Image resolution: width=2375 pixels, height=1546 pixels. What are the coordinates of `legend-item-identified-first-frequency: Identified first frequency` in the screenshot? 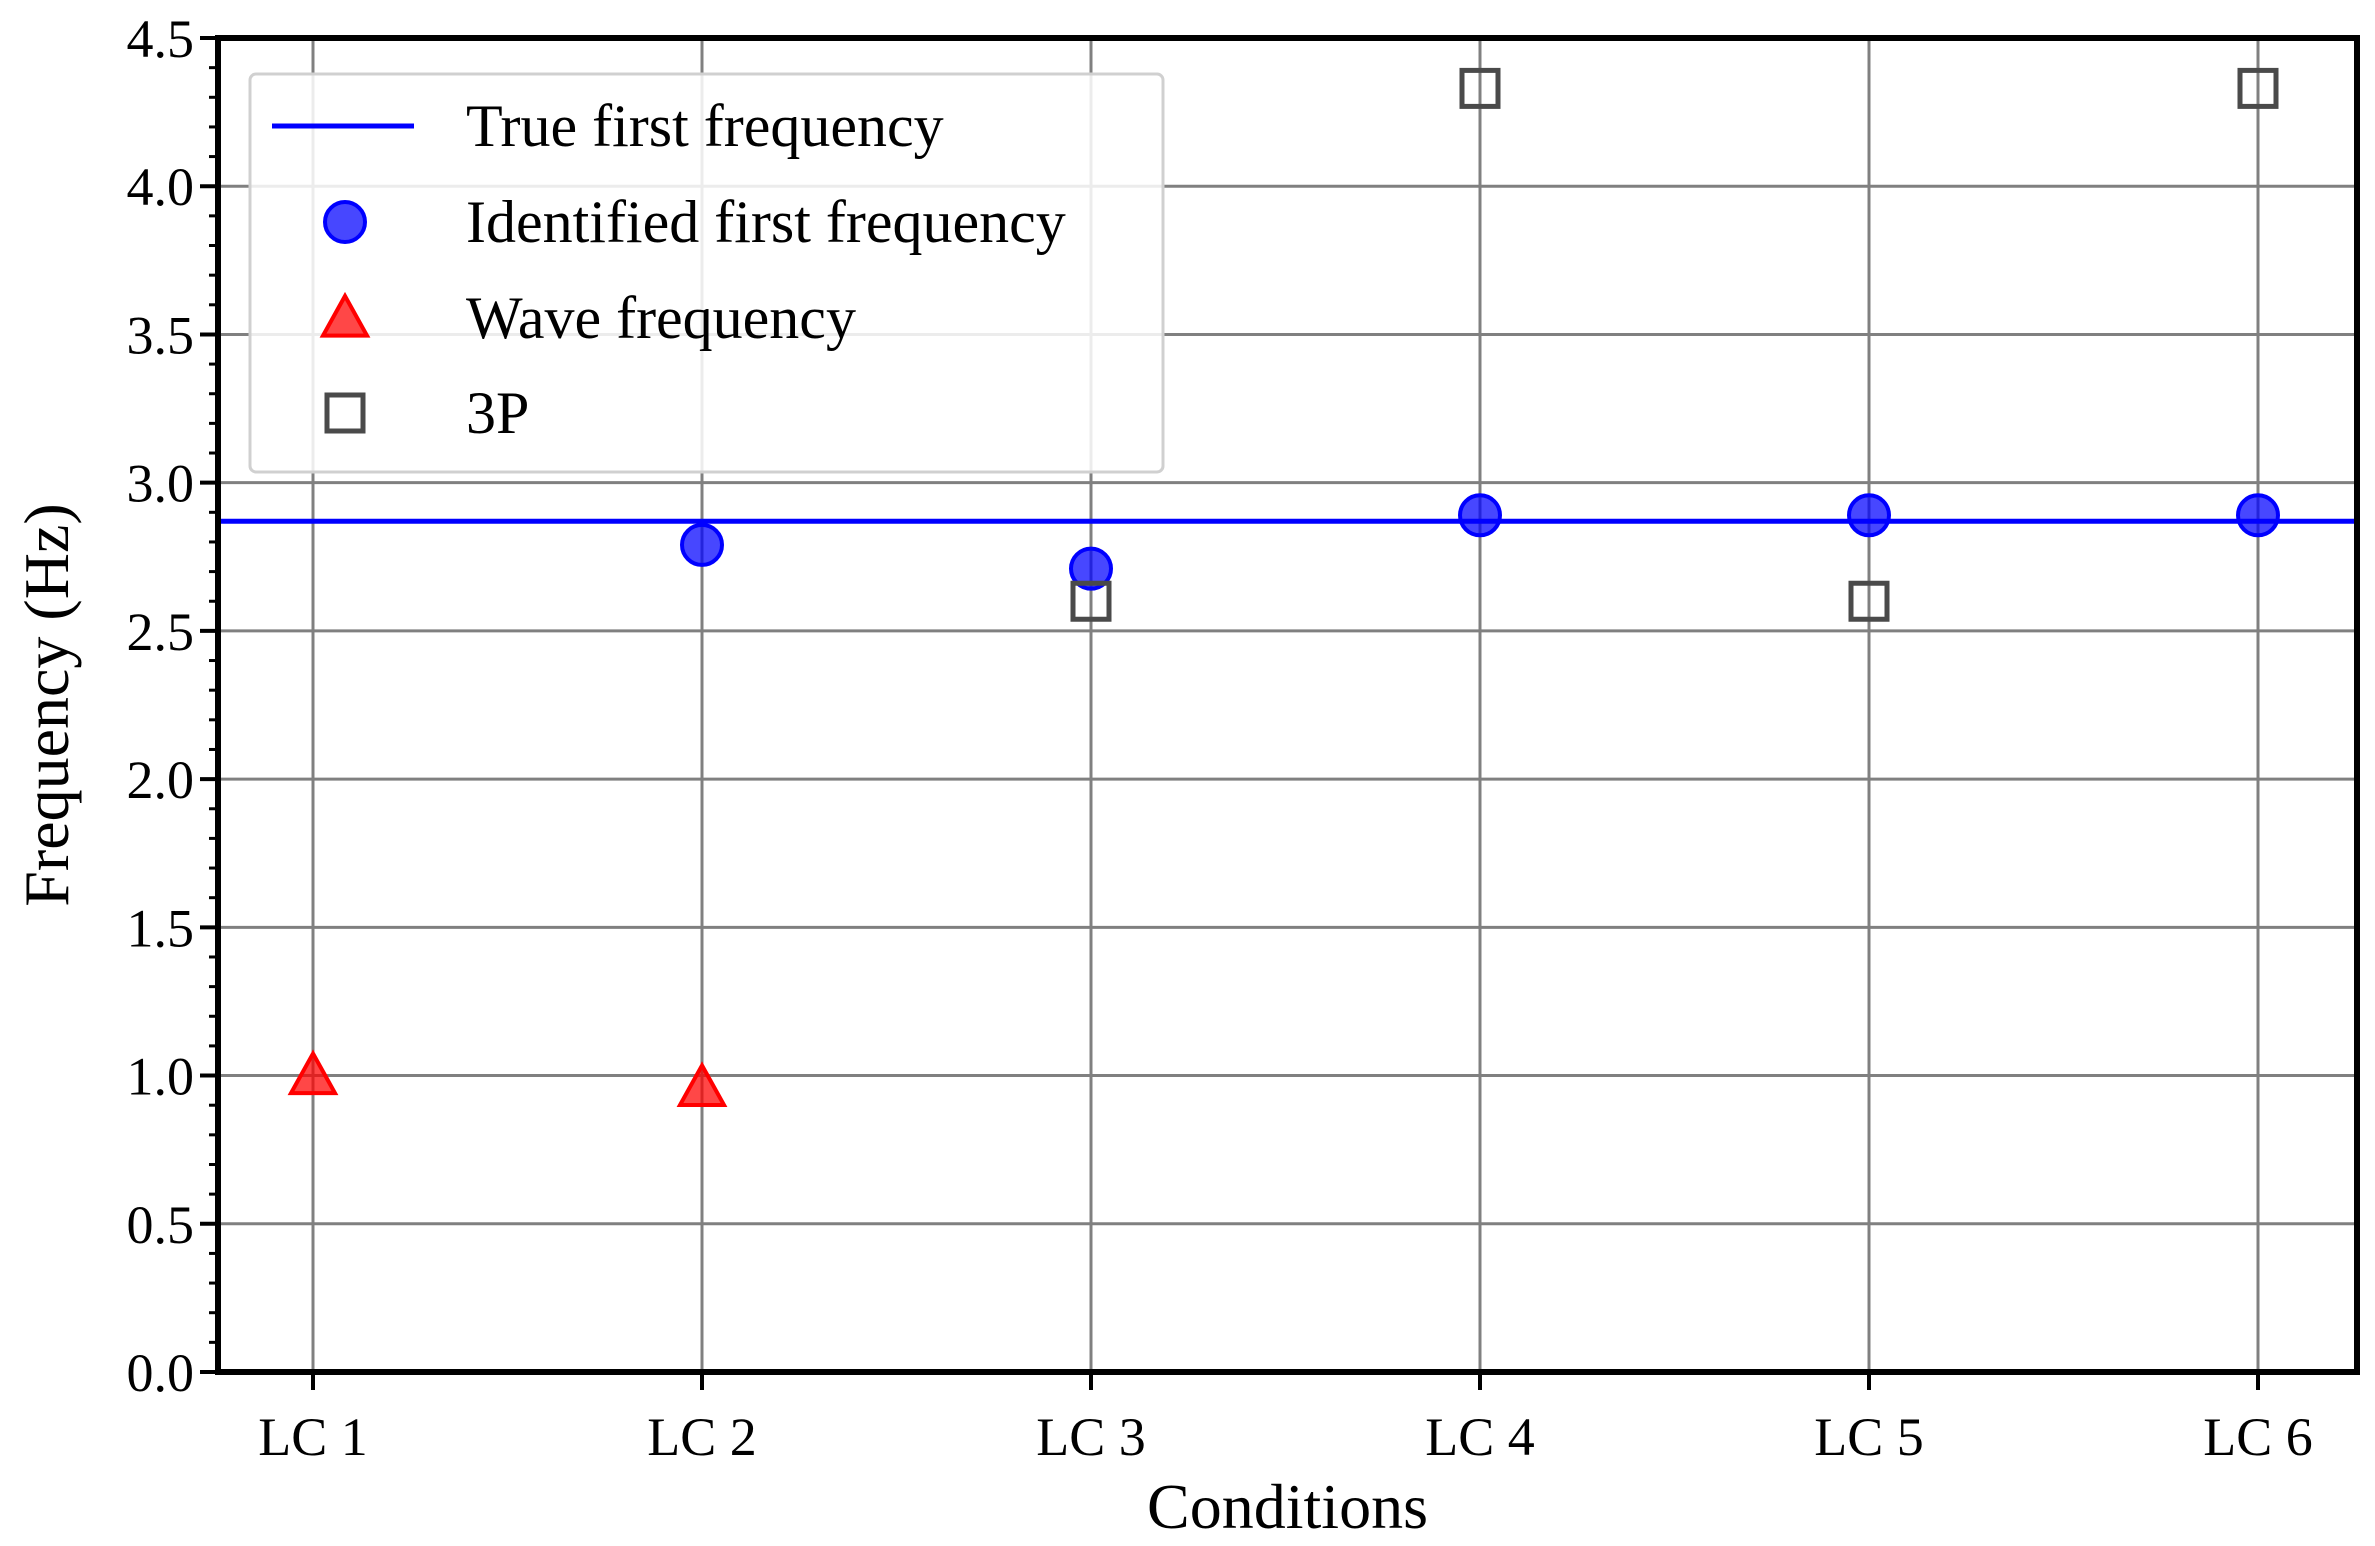 It's located at (694, 222).